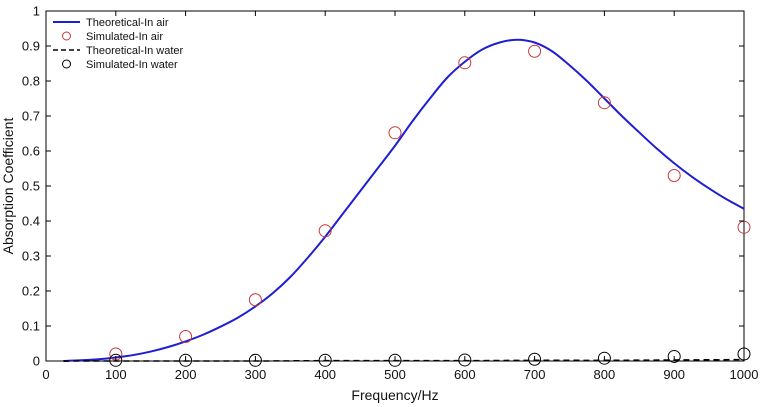 Image resolution: width=765 pixels, height=407 pixels. Describe the element at coordinates (325, 374) in the screenshot. I see `x-tick-label: 400` at that location.